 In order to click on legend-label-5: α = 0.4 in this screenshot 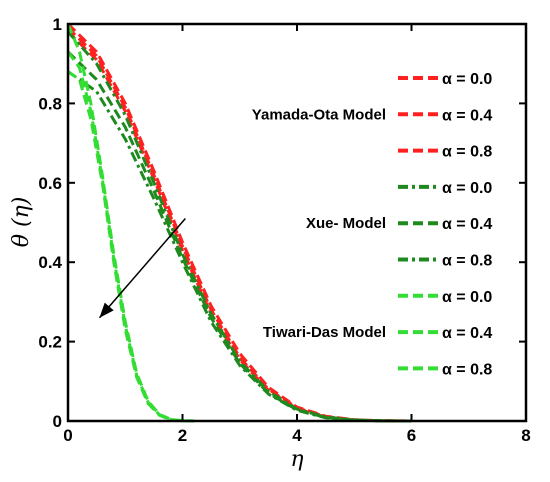, I will do `click(467, 224)`.